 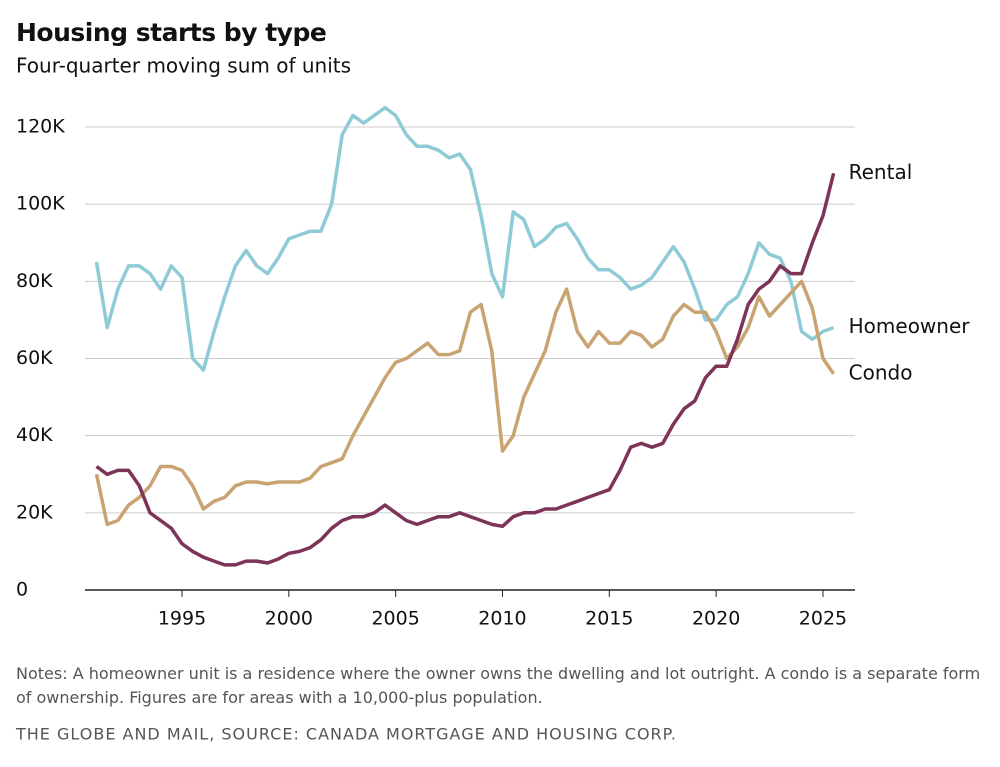 What do you see at coordinates (34, 358) in the screenshot?
I see `y-tick-label: 60K` at bounding box center [34, 358].